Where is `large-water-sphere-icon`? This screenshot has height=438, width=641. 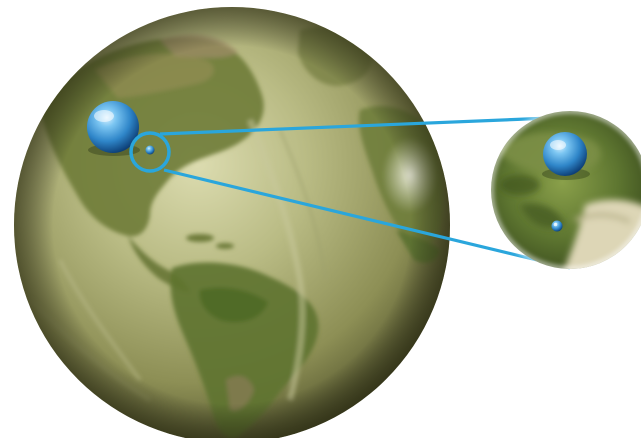 large-water-sphere-icon is located at coordinates (113, 128).